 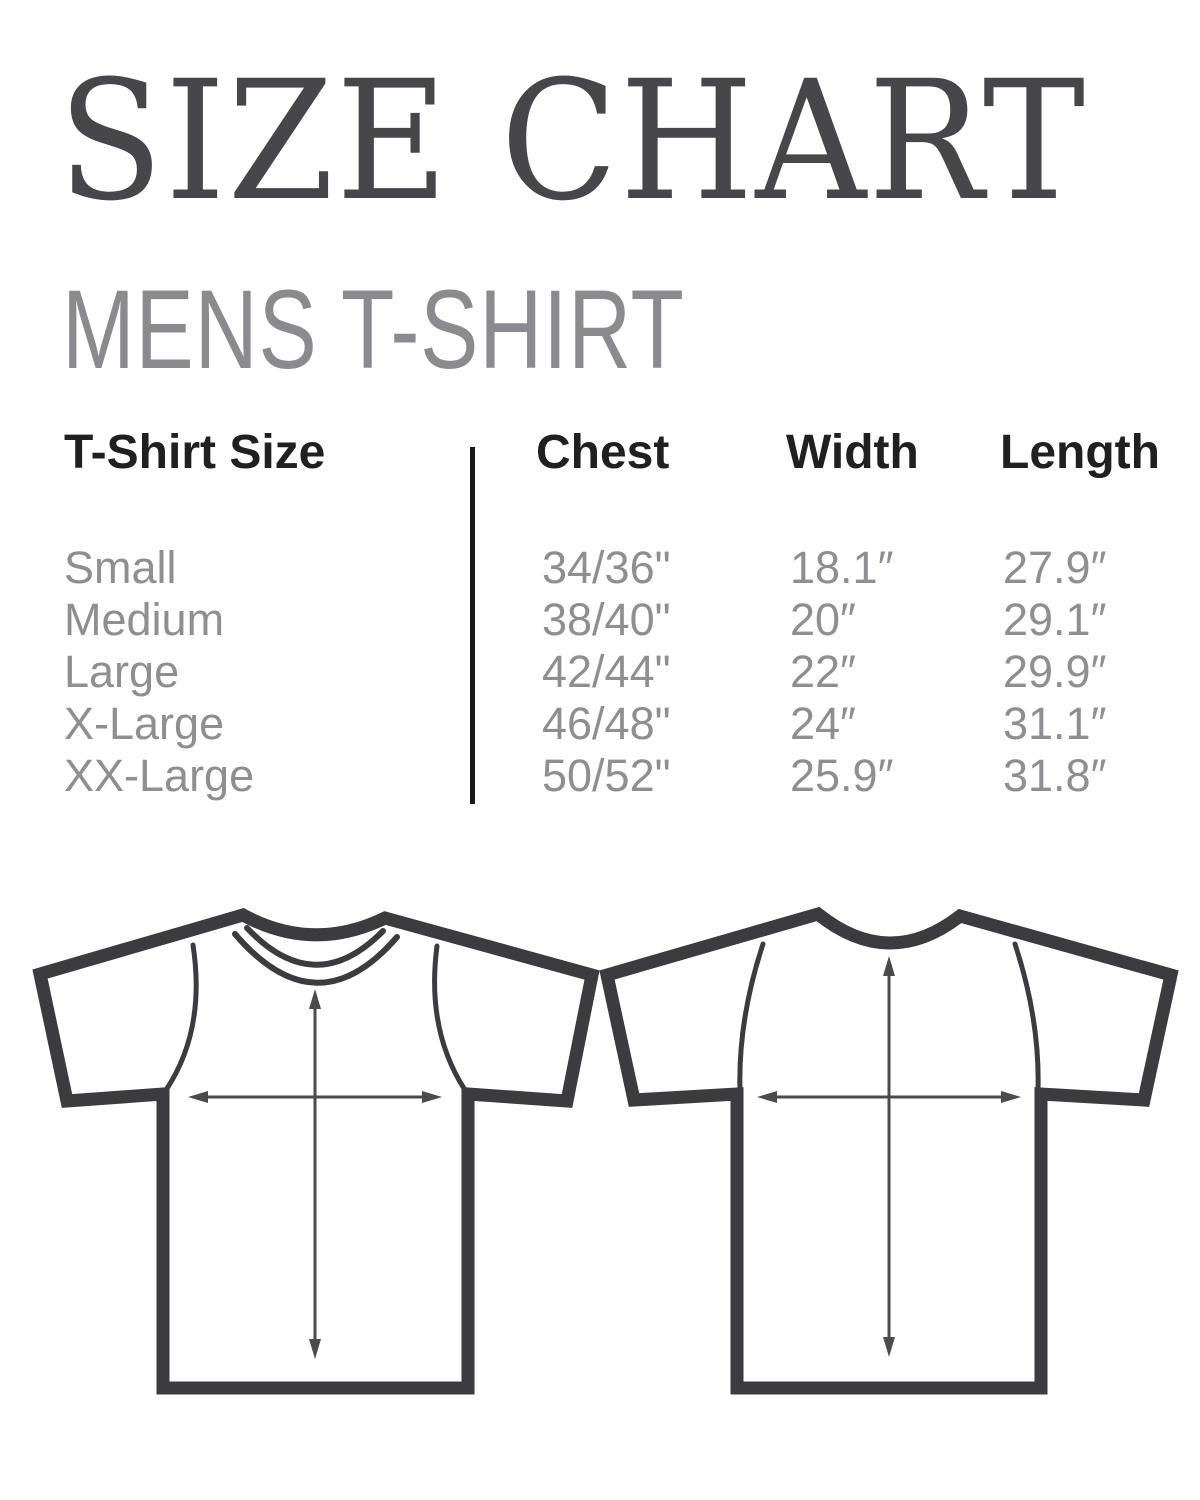 I want to click on cell-length: 31.8″, so click(x=1055, y=775).